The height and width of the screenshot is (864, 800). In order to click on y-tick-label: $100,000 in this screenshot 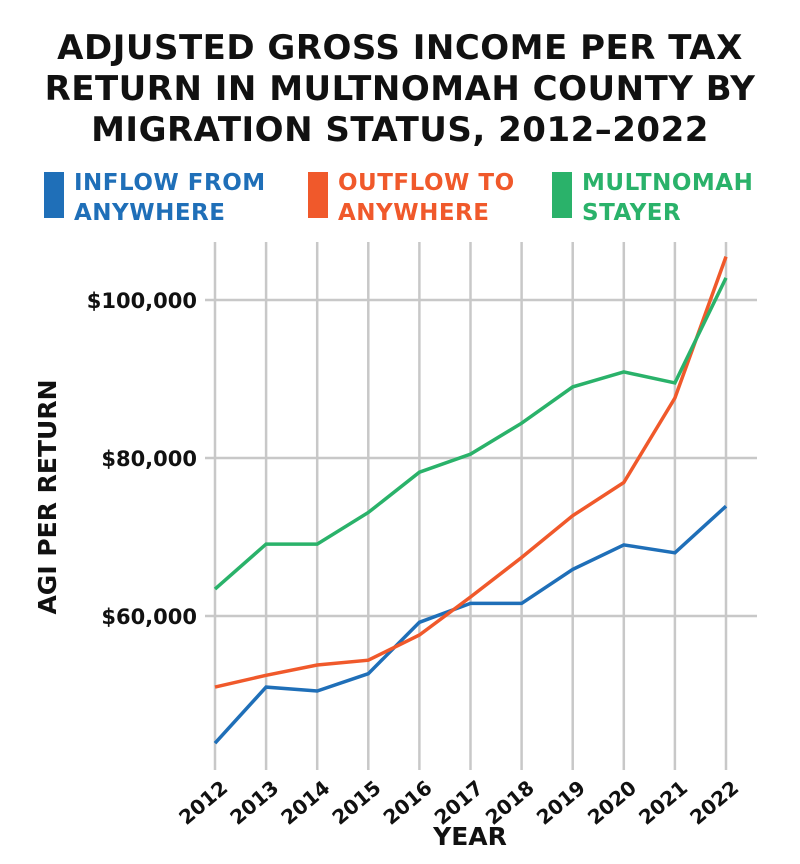, I will do `click(142, 301)`.